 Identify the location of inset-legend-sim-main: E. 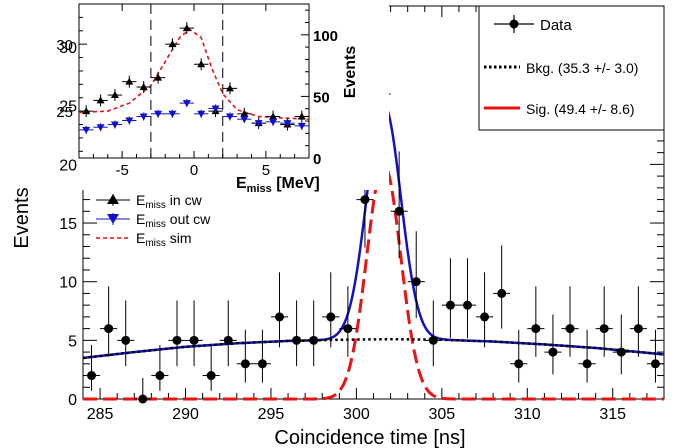
(140, 238).